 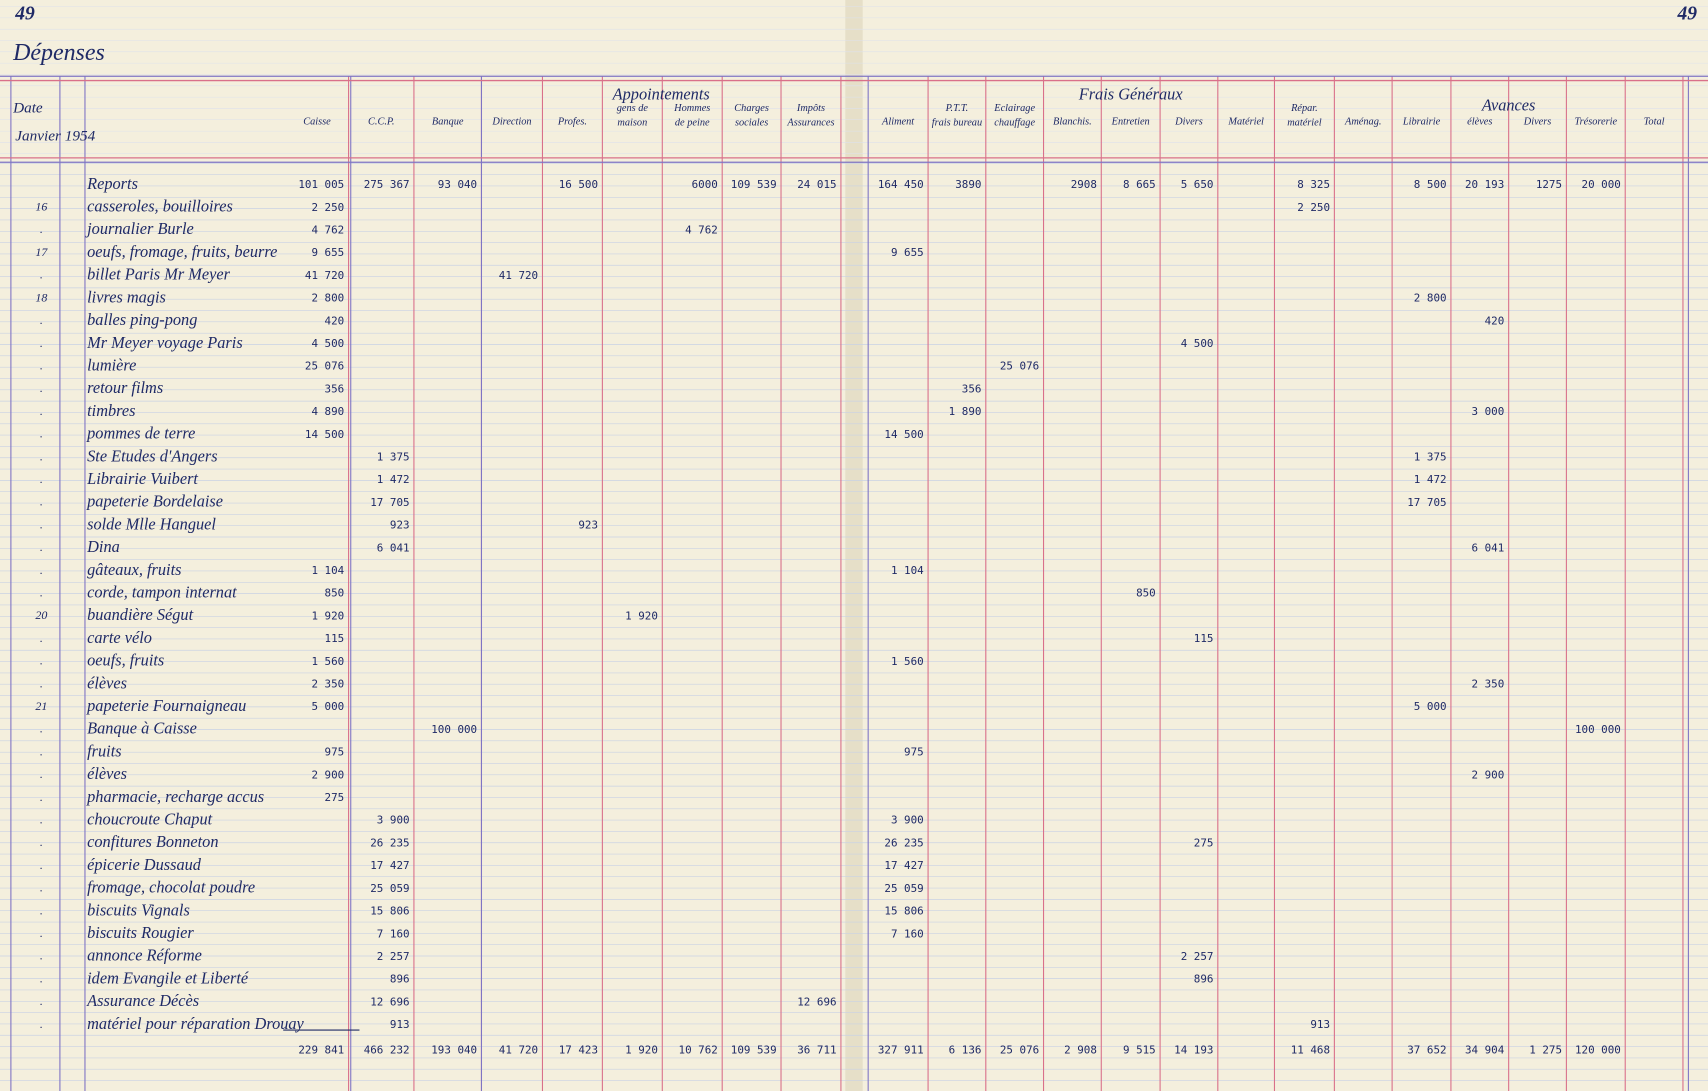 I want to click on column-header: de peine, so click(x=692, y=122).